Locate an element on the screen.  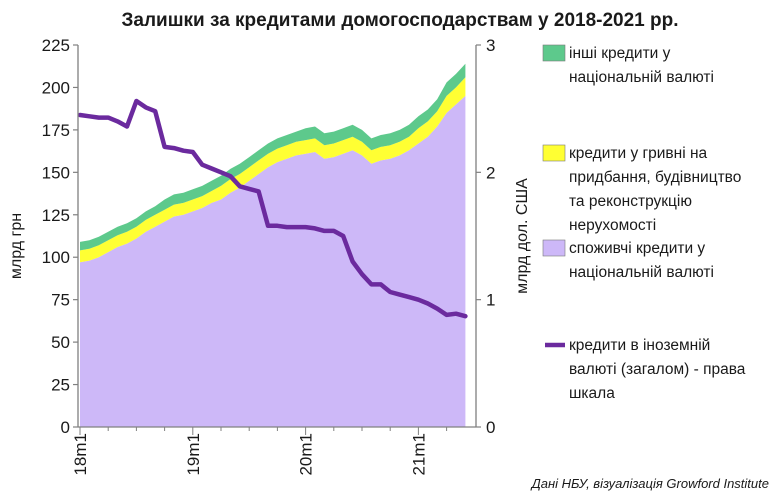
legend-label-line: придбання, будівництво is located at coordinates (655, 177).